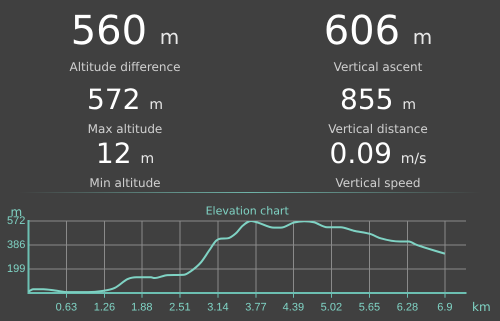  I want to click on text: 606 m, so click(378, 31).